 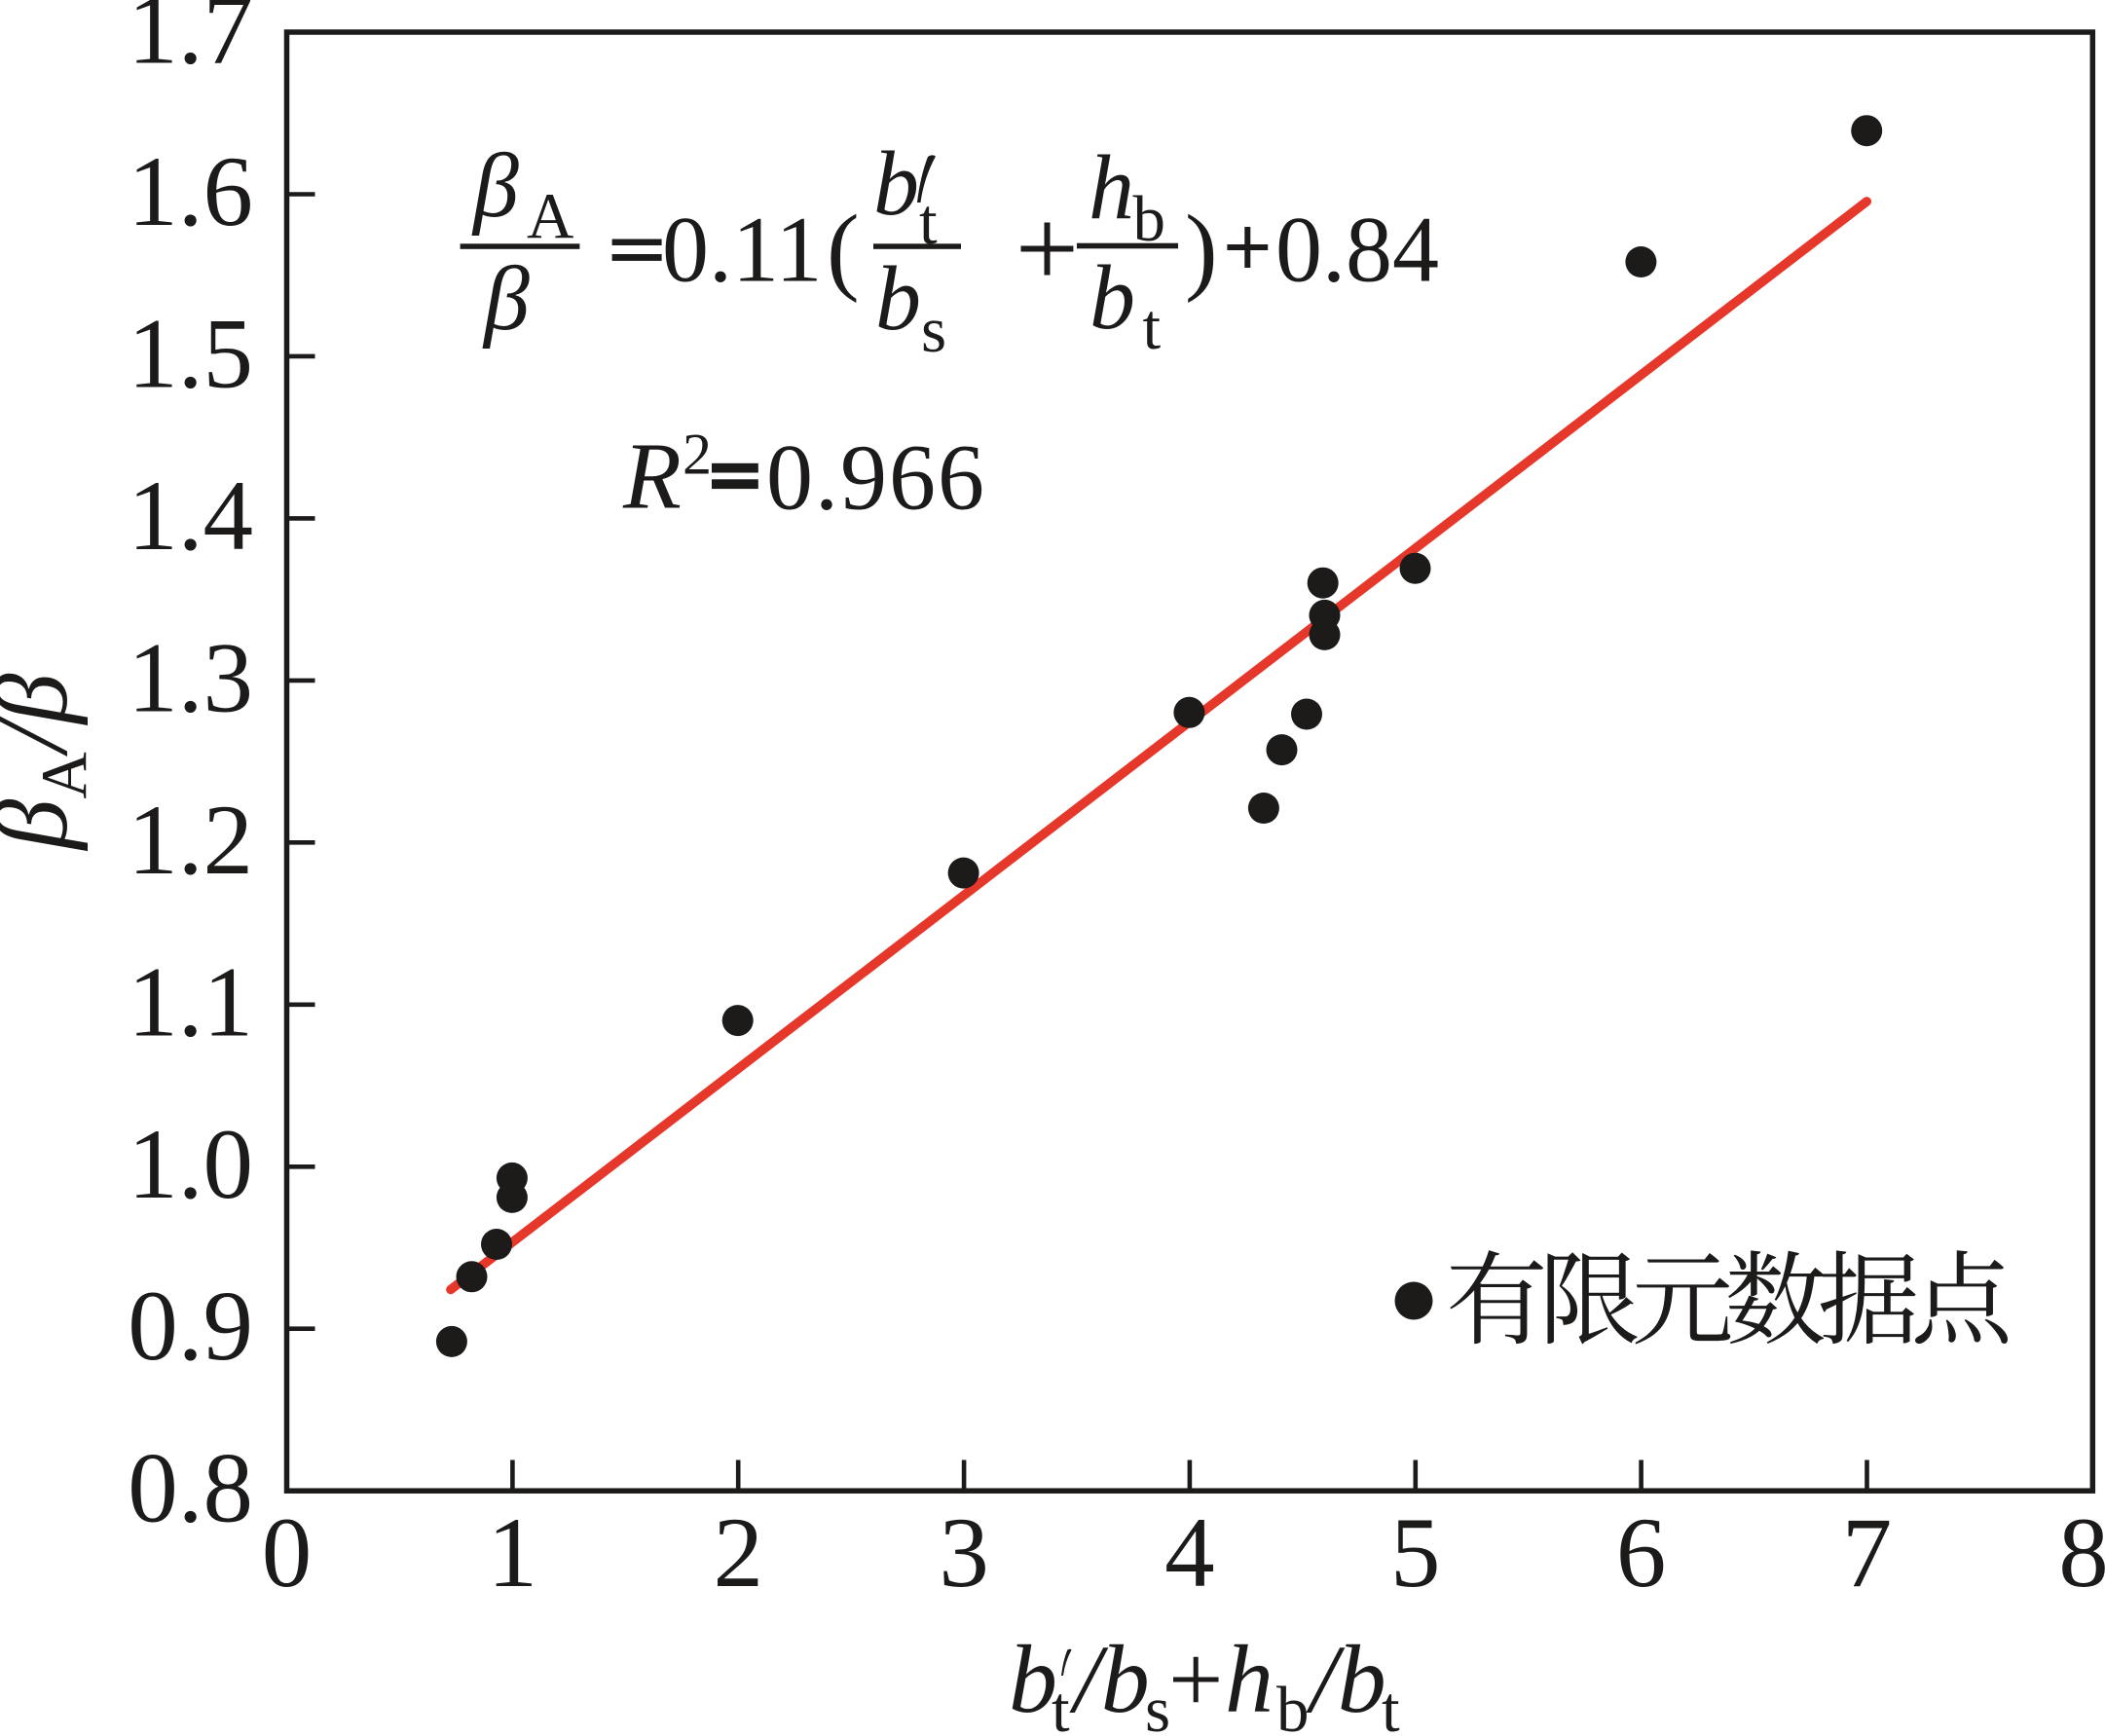 What do you see at coordinates (513, 1552) in the screenshot?
I see `svg-text: 1` at bounding box center [513, 1552].